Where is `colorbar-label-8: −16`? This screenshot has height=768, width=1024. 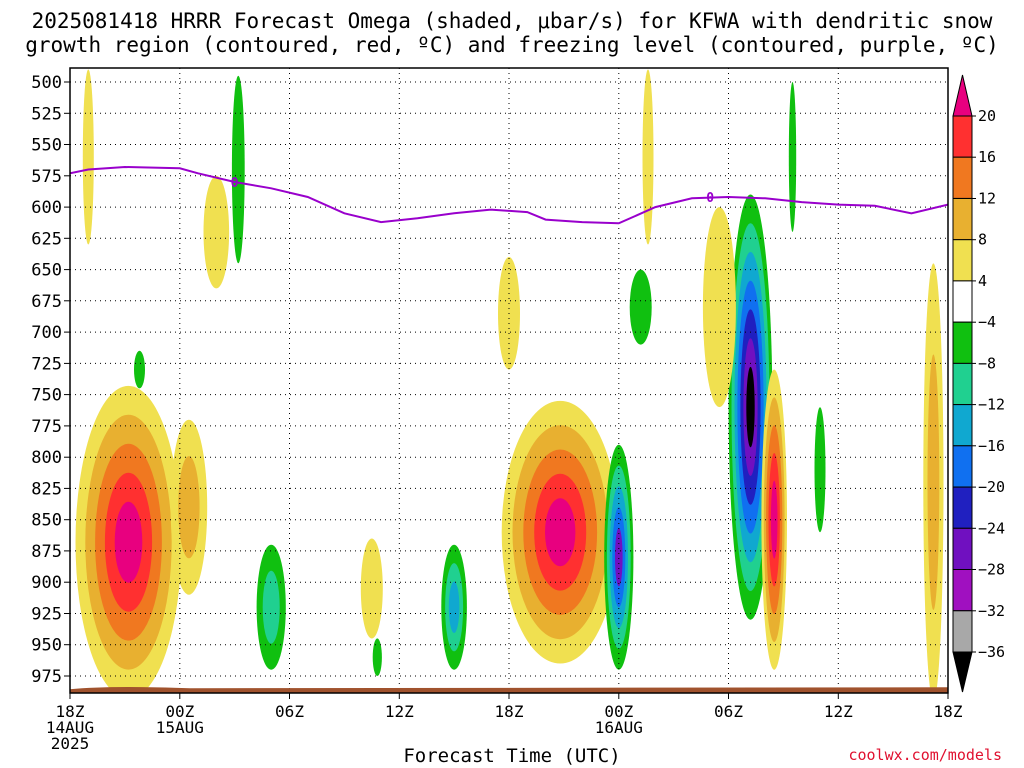 colorbar-label-8: −16 is located at coordinates (991, 446).